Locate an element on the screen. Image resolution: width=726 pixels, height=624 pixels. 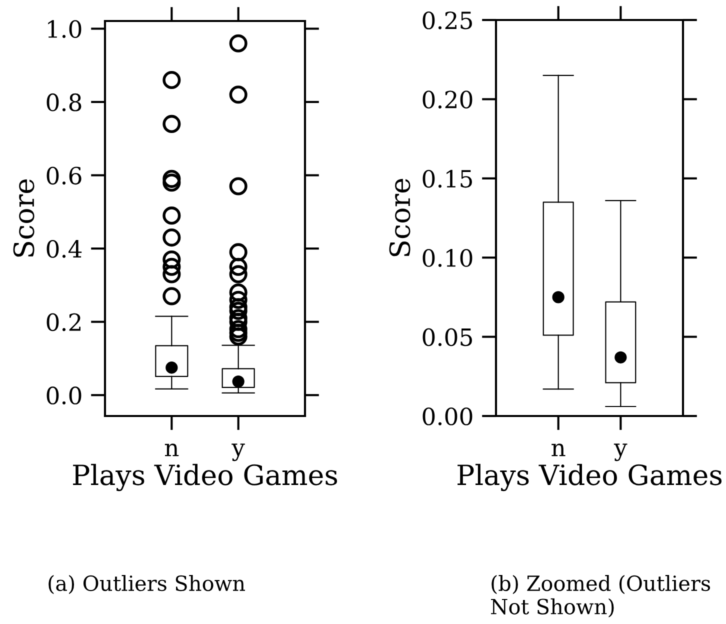
y-tick-label: 0.15 is located at coordinates (447, 179).